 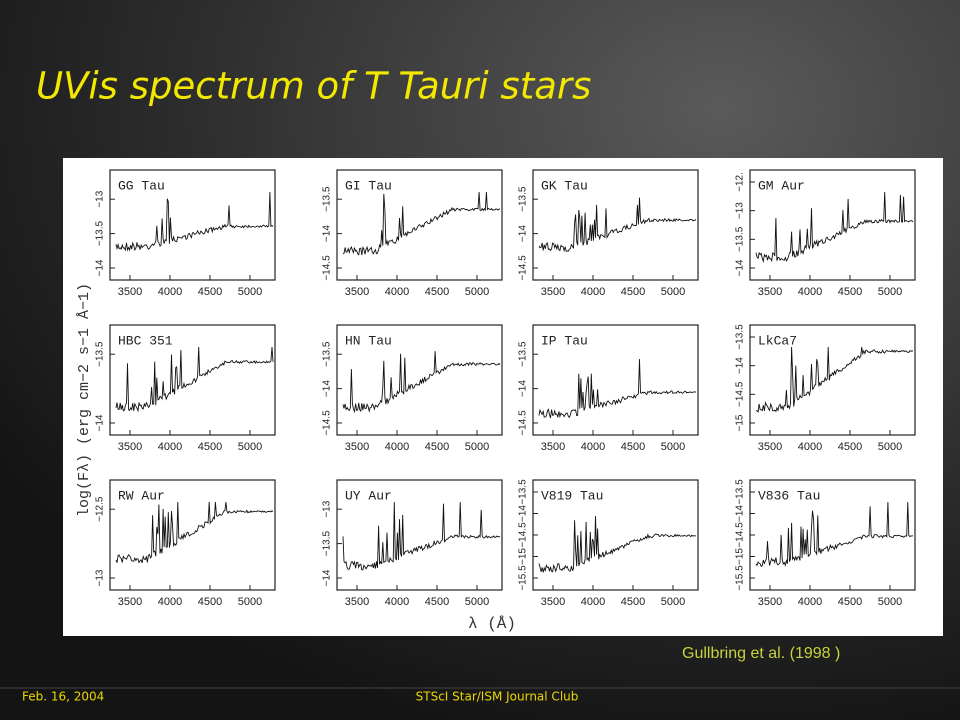 What do you see at coordinates (492, 624) in the screenshot?
I see `x-axis-label: λ (Å)` at bounding box center [492, 624].